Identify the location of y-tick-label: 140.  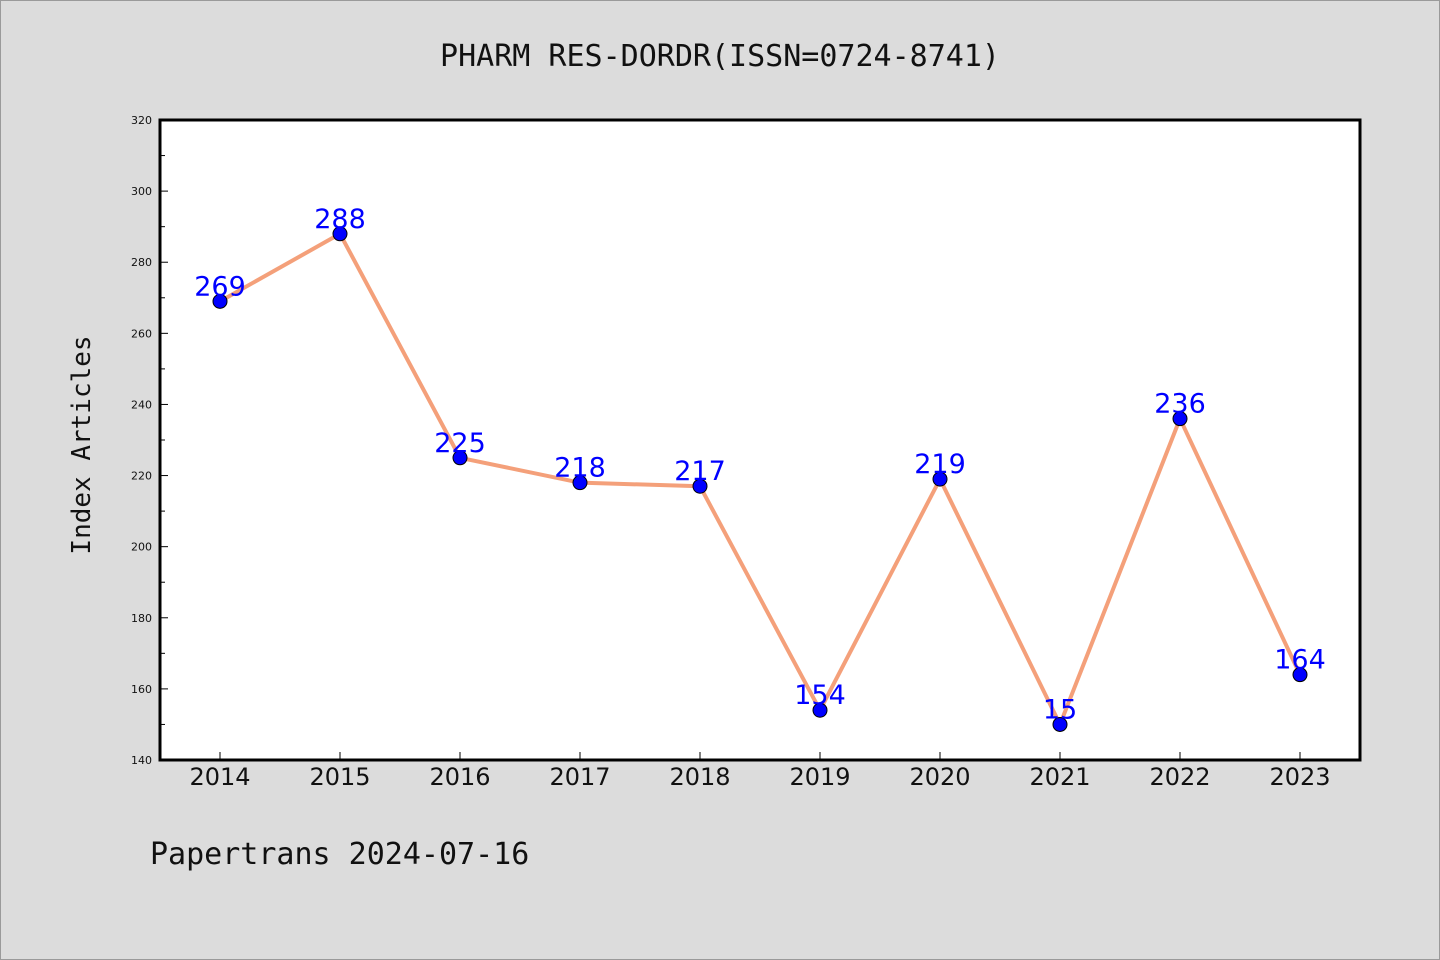
(141, 760).